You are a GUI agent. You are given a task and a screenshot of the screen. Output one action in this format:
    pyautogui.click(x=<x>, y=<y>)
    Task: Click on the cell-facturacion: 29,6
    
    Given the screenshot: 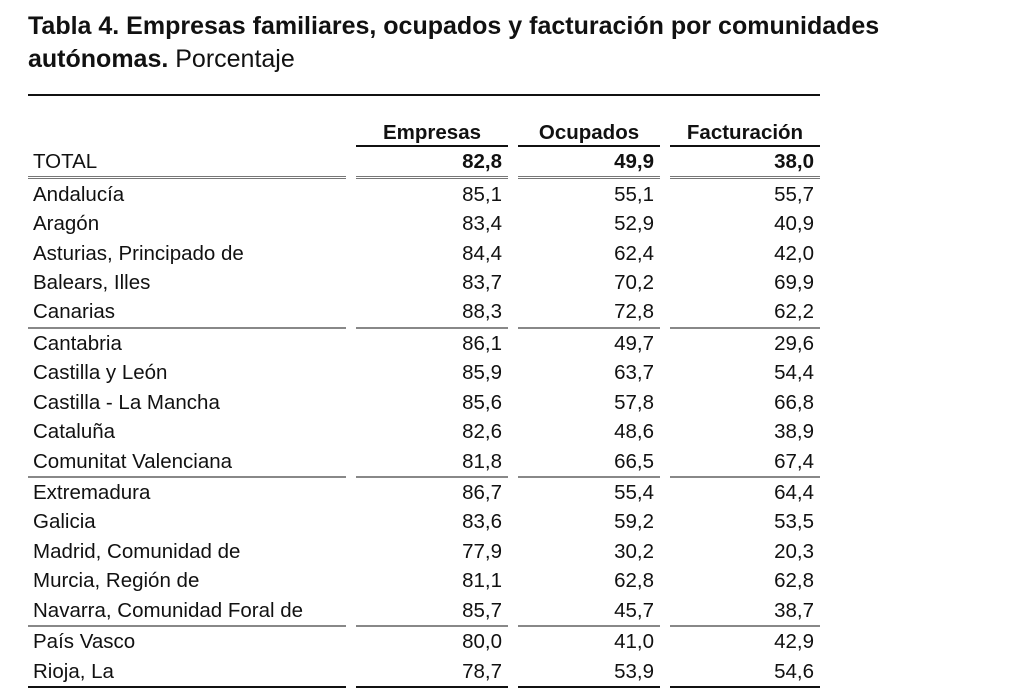 What is the action you would take?
    pyautogui.click(x=794, y=343)
    